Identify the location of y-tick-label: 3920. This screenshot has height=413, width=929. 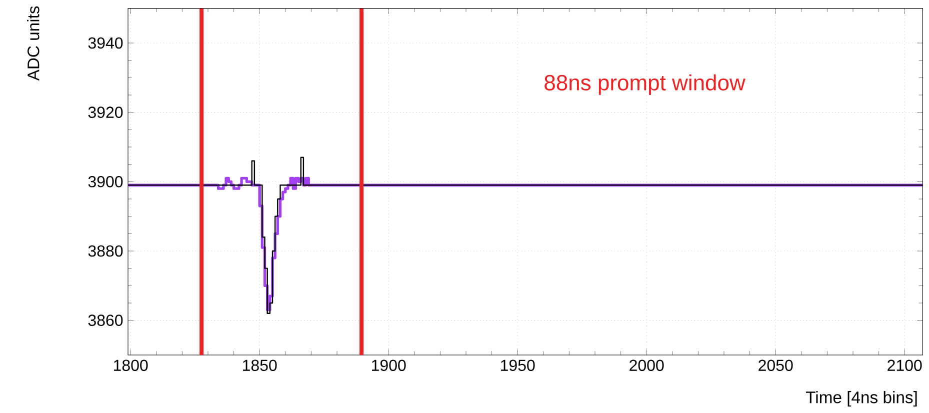
(105, 112).